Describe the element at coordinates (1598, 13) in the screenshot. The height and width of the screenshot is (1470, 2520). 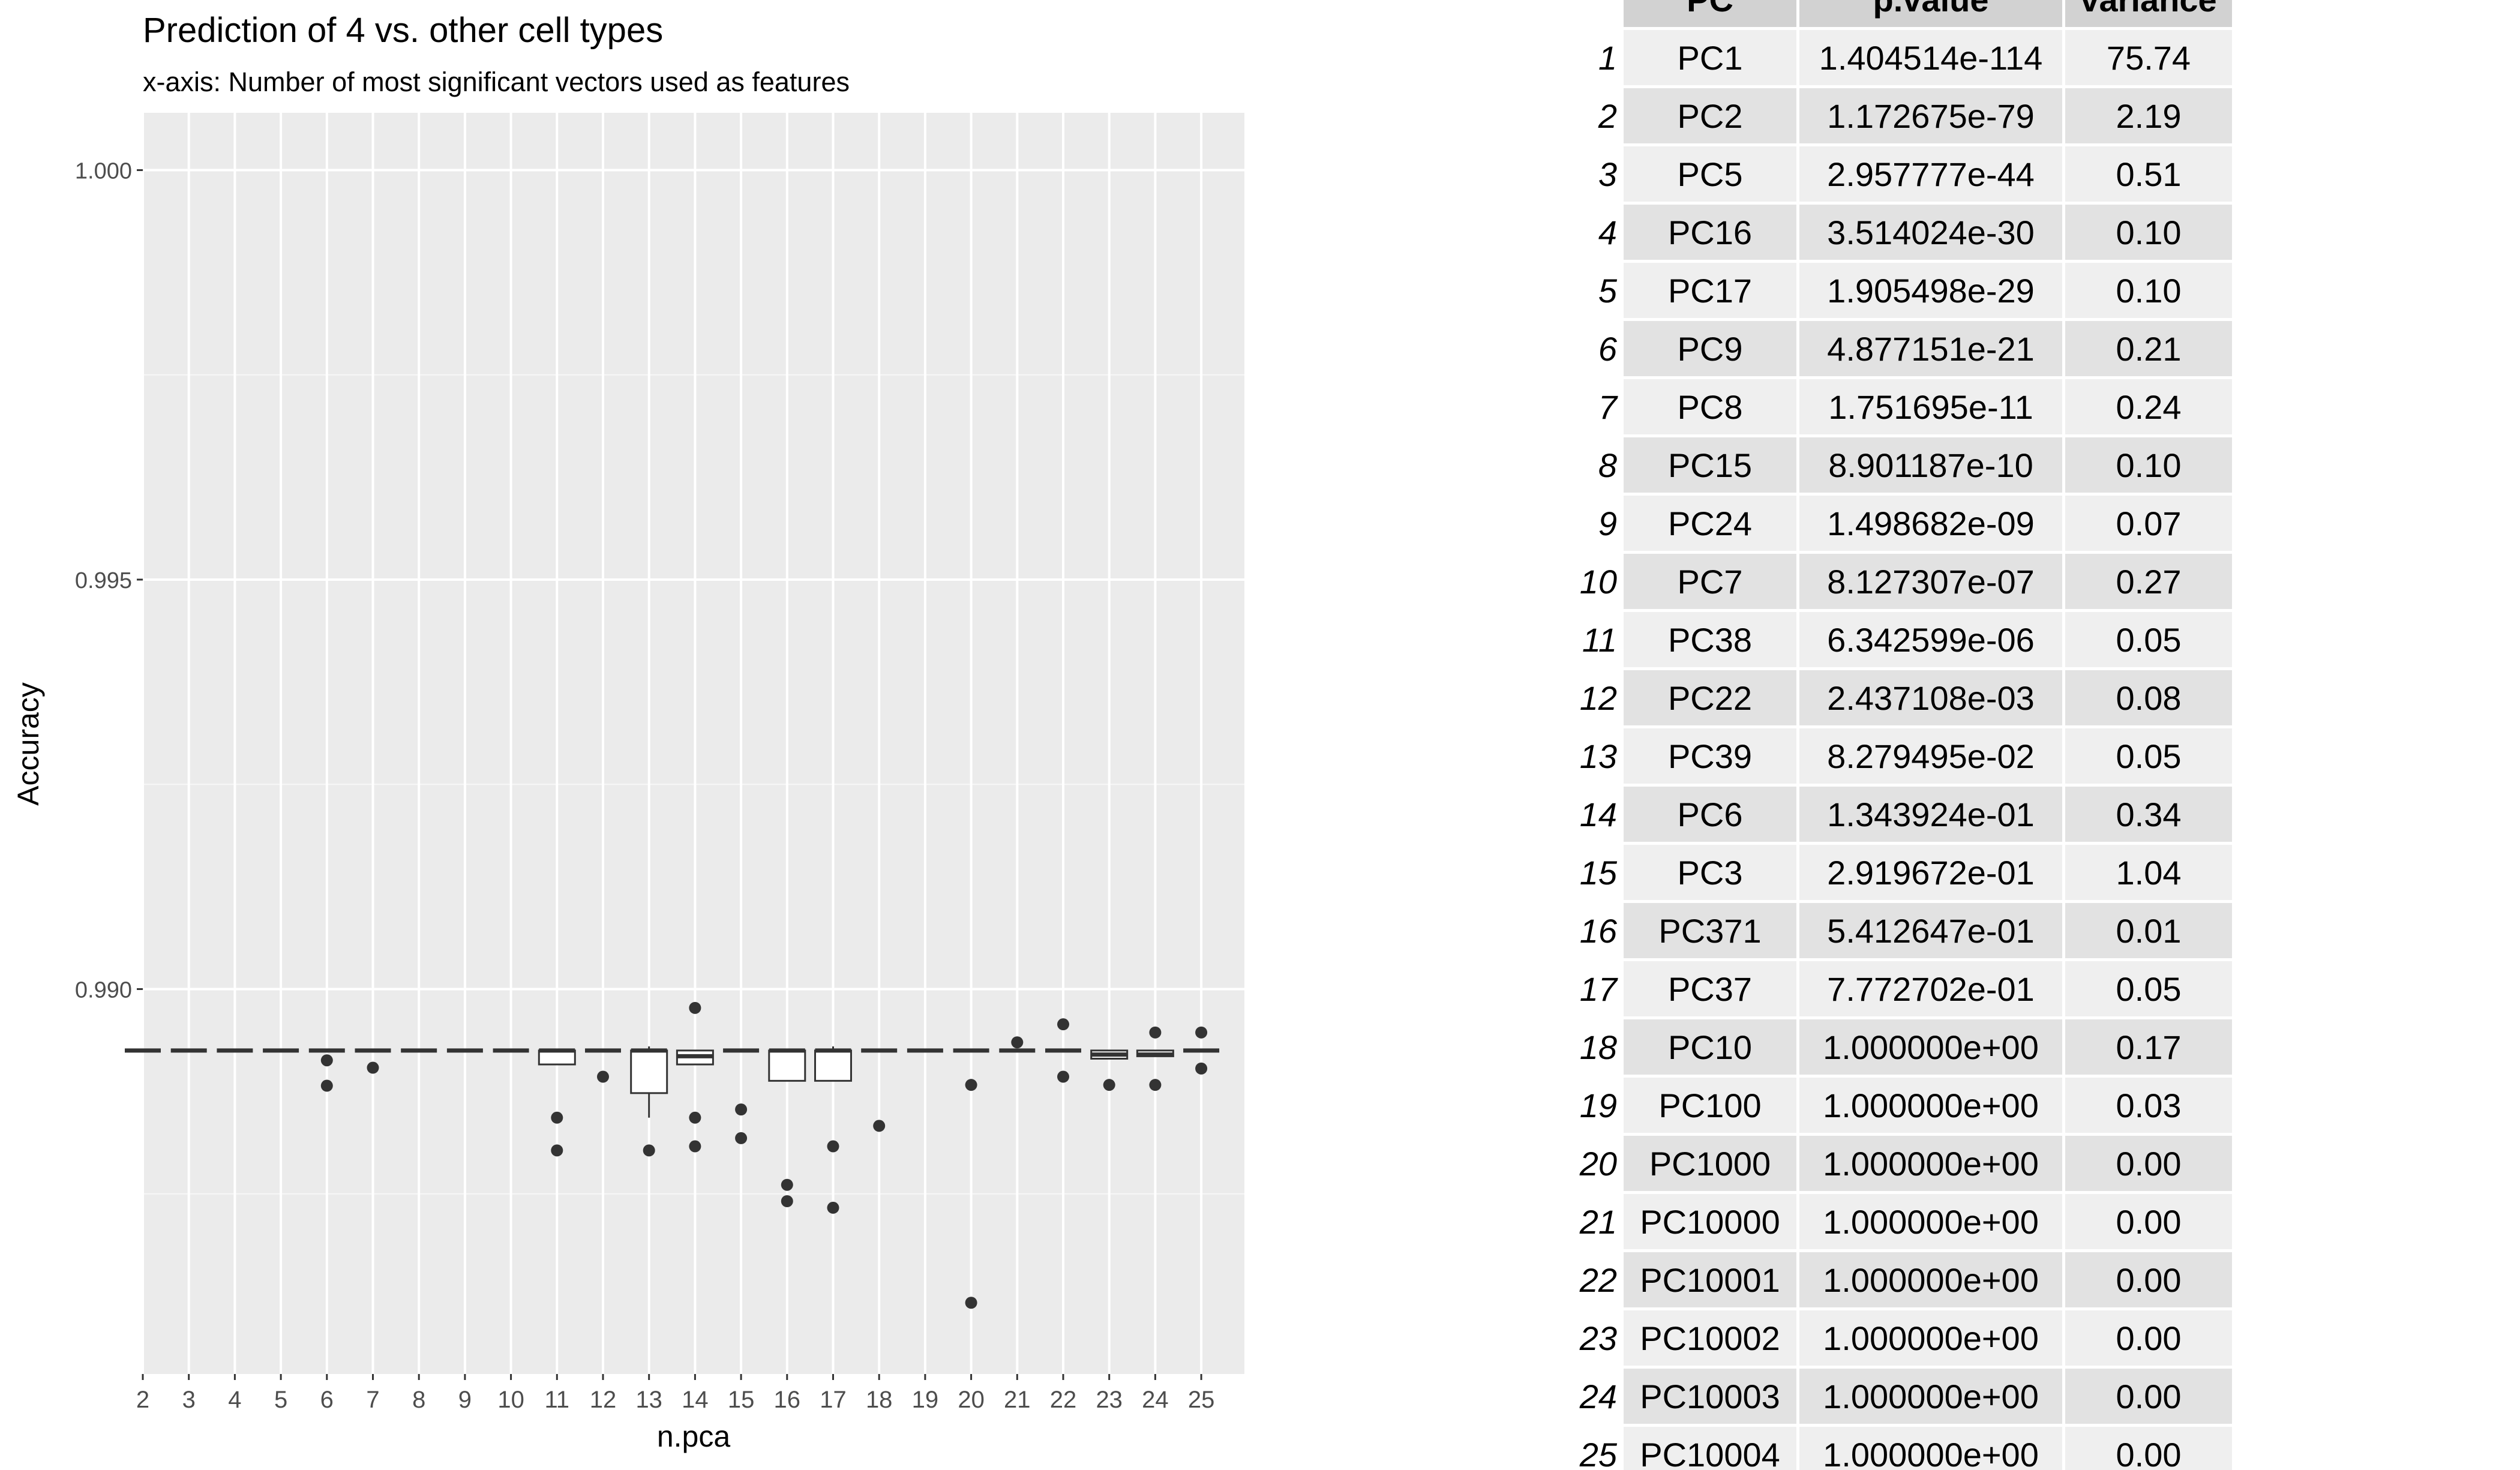
I see `row-number-header` at that location.